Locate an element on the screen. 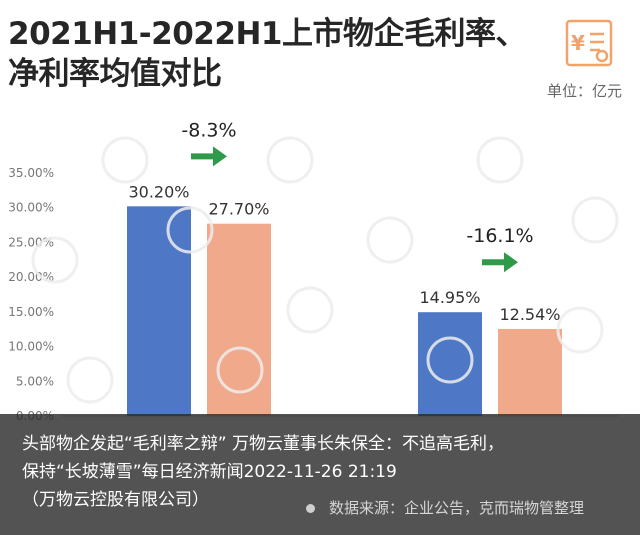 The height and width of the screenshot is (535, 640). source-text: 数据来源：企业公告，克而瑞物管整理 is located at coordinates (457, 508).